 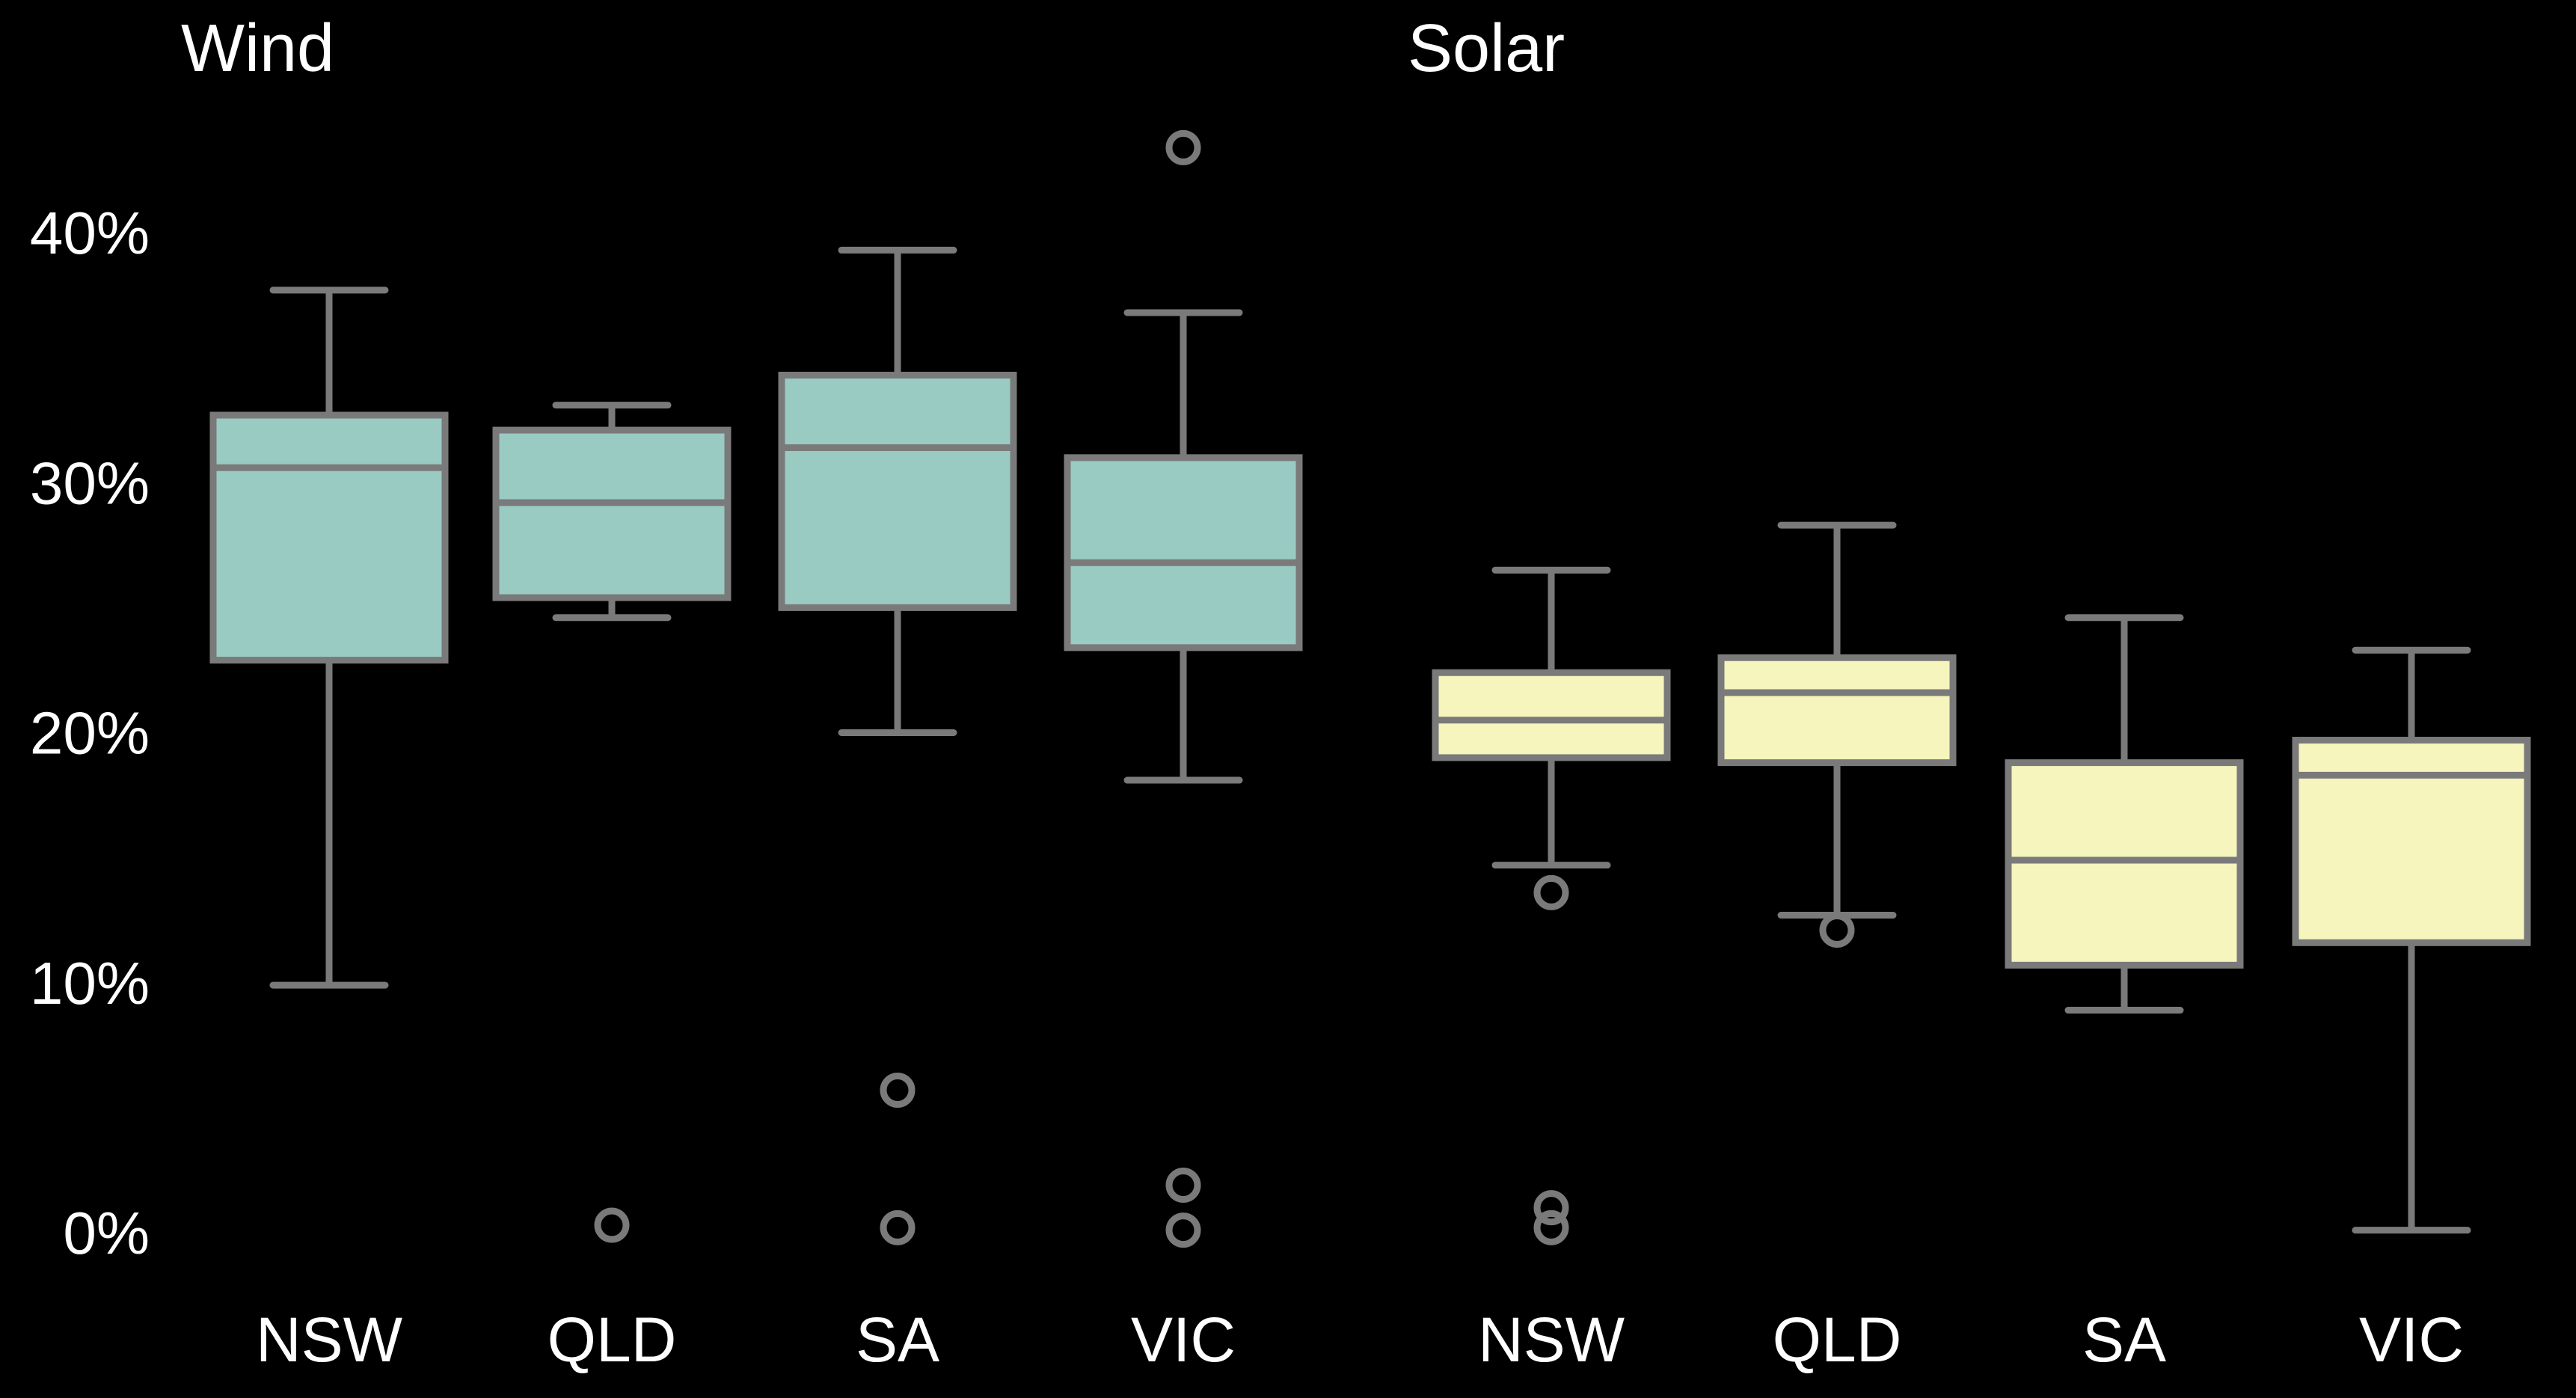 I want to click on y-tick-label: 0%, so click(x=106, y=1233).